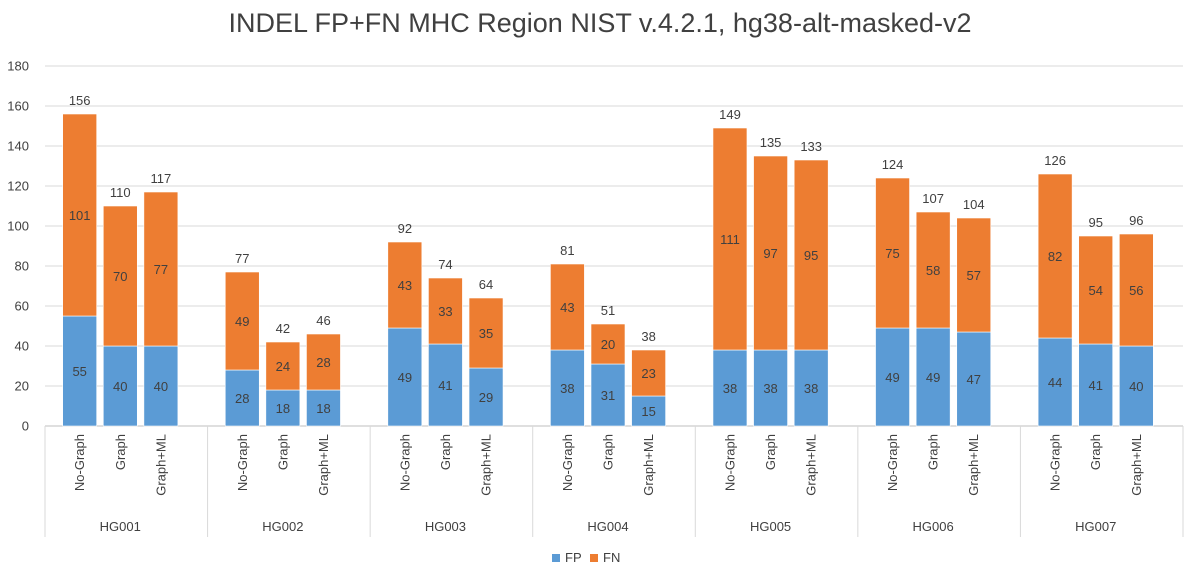 The height and width of the screenshot is (585, 1200). Describe the element at coordinates (730, 114) in the screenshot. I see `data-label-total: 149` at that location.